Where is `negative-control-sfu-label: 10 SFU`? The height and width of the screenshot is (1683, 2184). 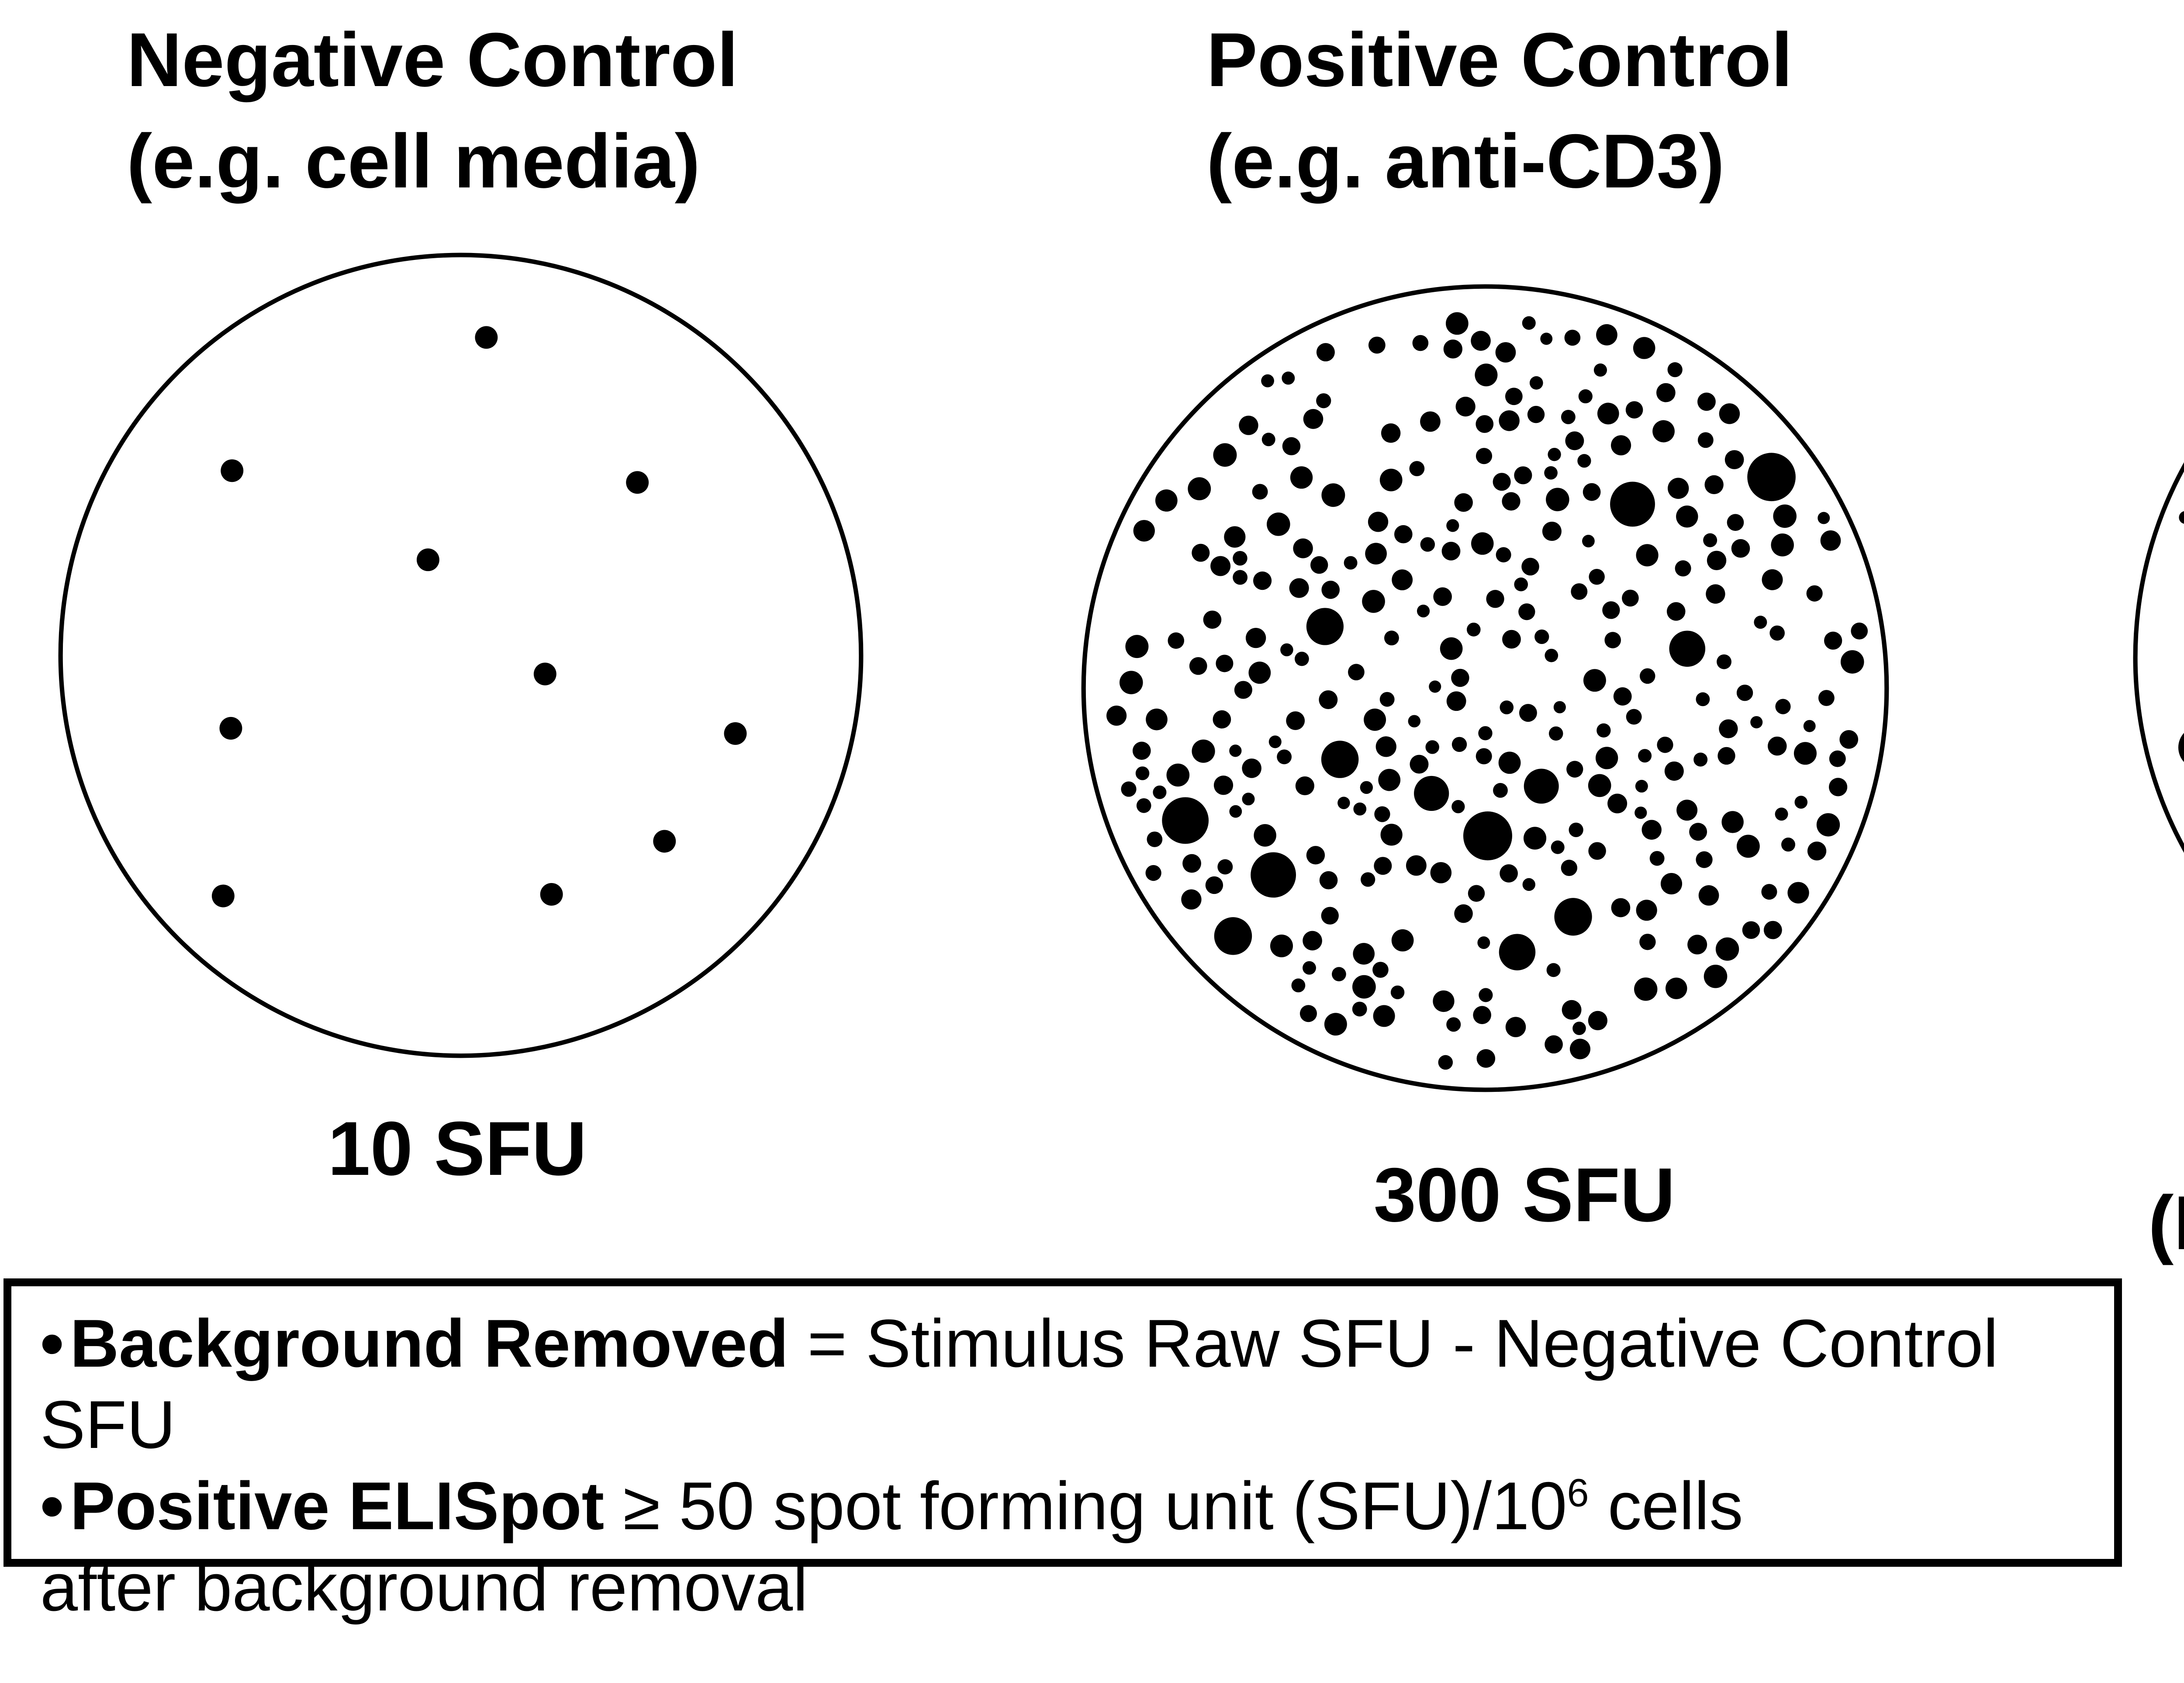 negative-control-sfu-label: 10 SFU is located at coordinates (457, 1148).